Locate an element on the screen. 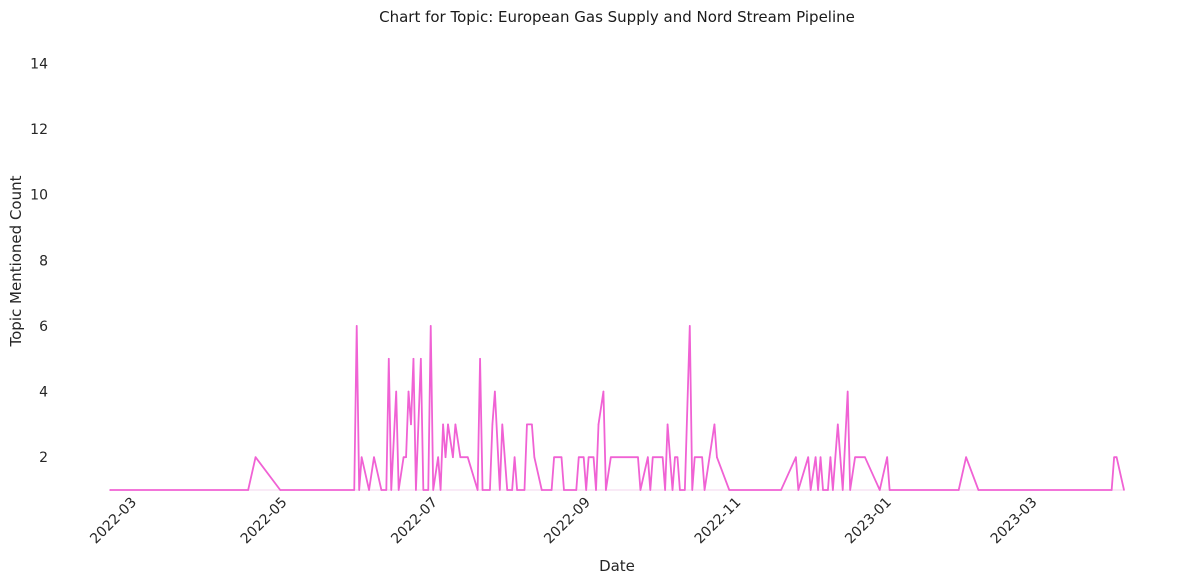 This screenshot has height=584, width=1184. x-tick-label: 2022-07 is located at coordinates (414, 521).